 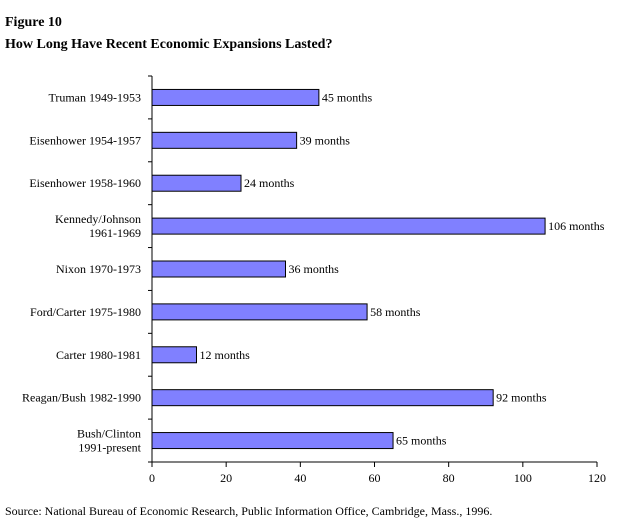 I want to click on figure-label: Figure 10, so click(x=33, y=22).